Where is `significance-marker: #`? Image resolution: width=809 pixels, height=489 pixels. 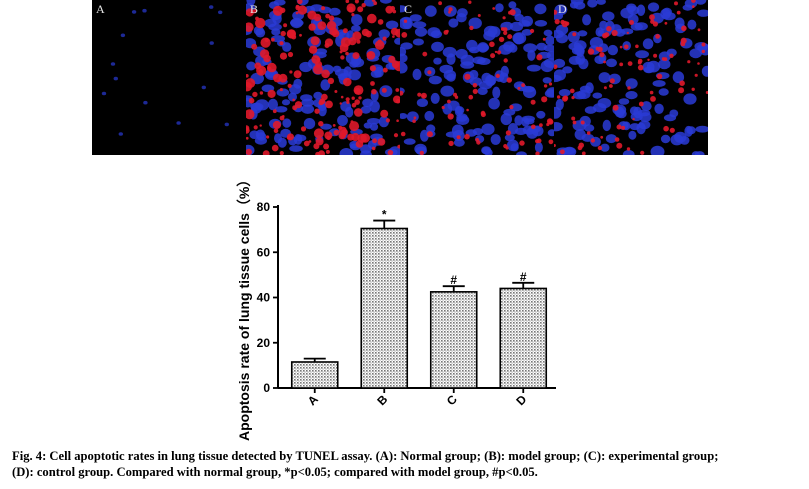 significance-marker: # is located at coordinates (523, 277).